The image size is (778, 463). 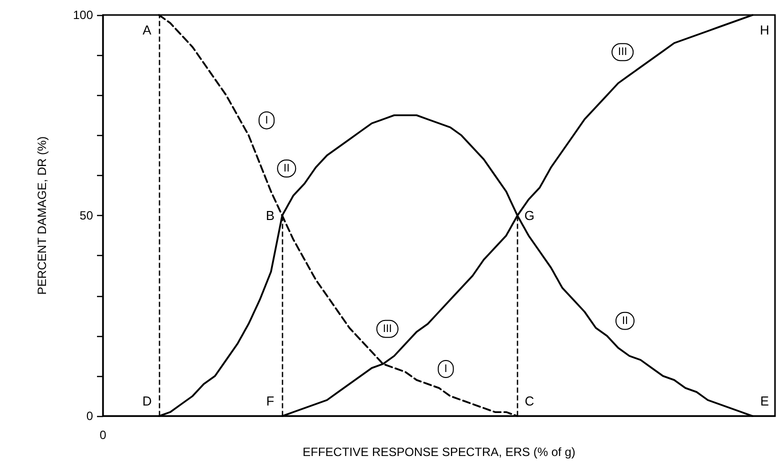 I want to click on y-axis-title: PERCENT DAMAGE, DR (%), so click(x=42, y=215).